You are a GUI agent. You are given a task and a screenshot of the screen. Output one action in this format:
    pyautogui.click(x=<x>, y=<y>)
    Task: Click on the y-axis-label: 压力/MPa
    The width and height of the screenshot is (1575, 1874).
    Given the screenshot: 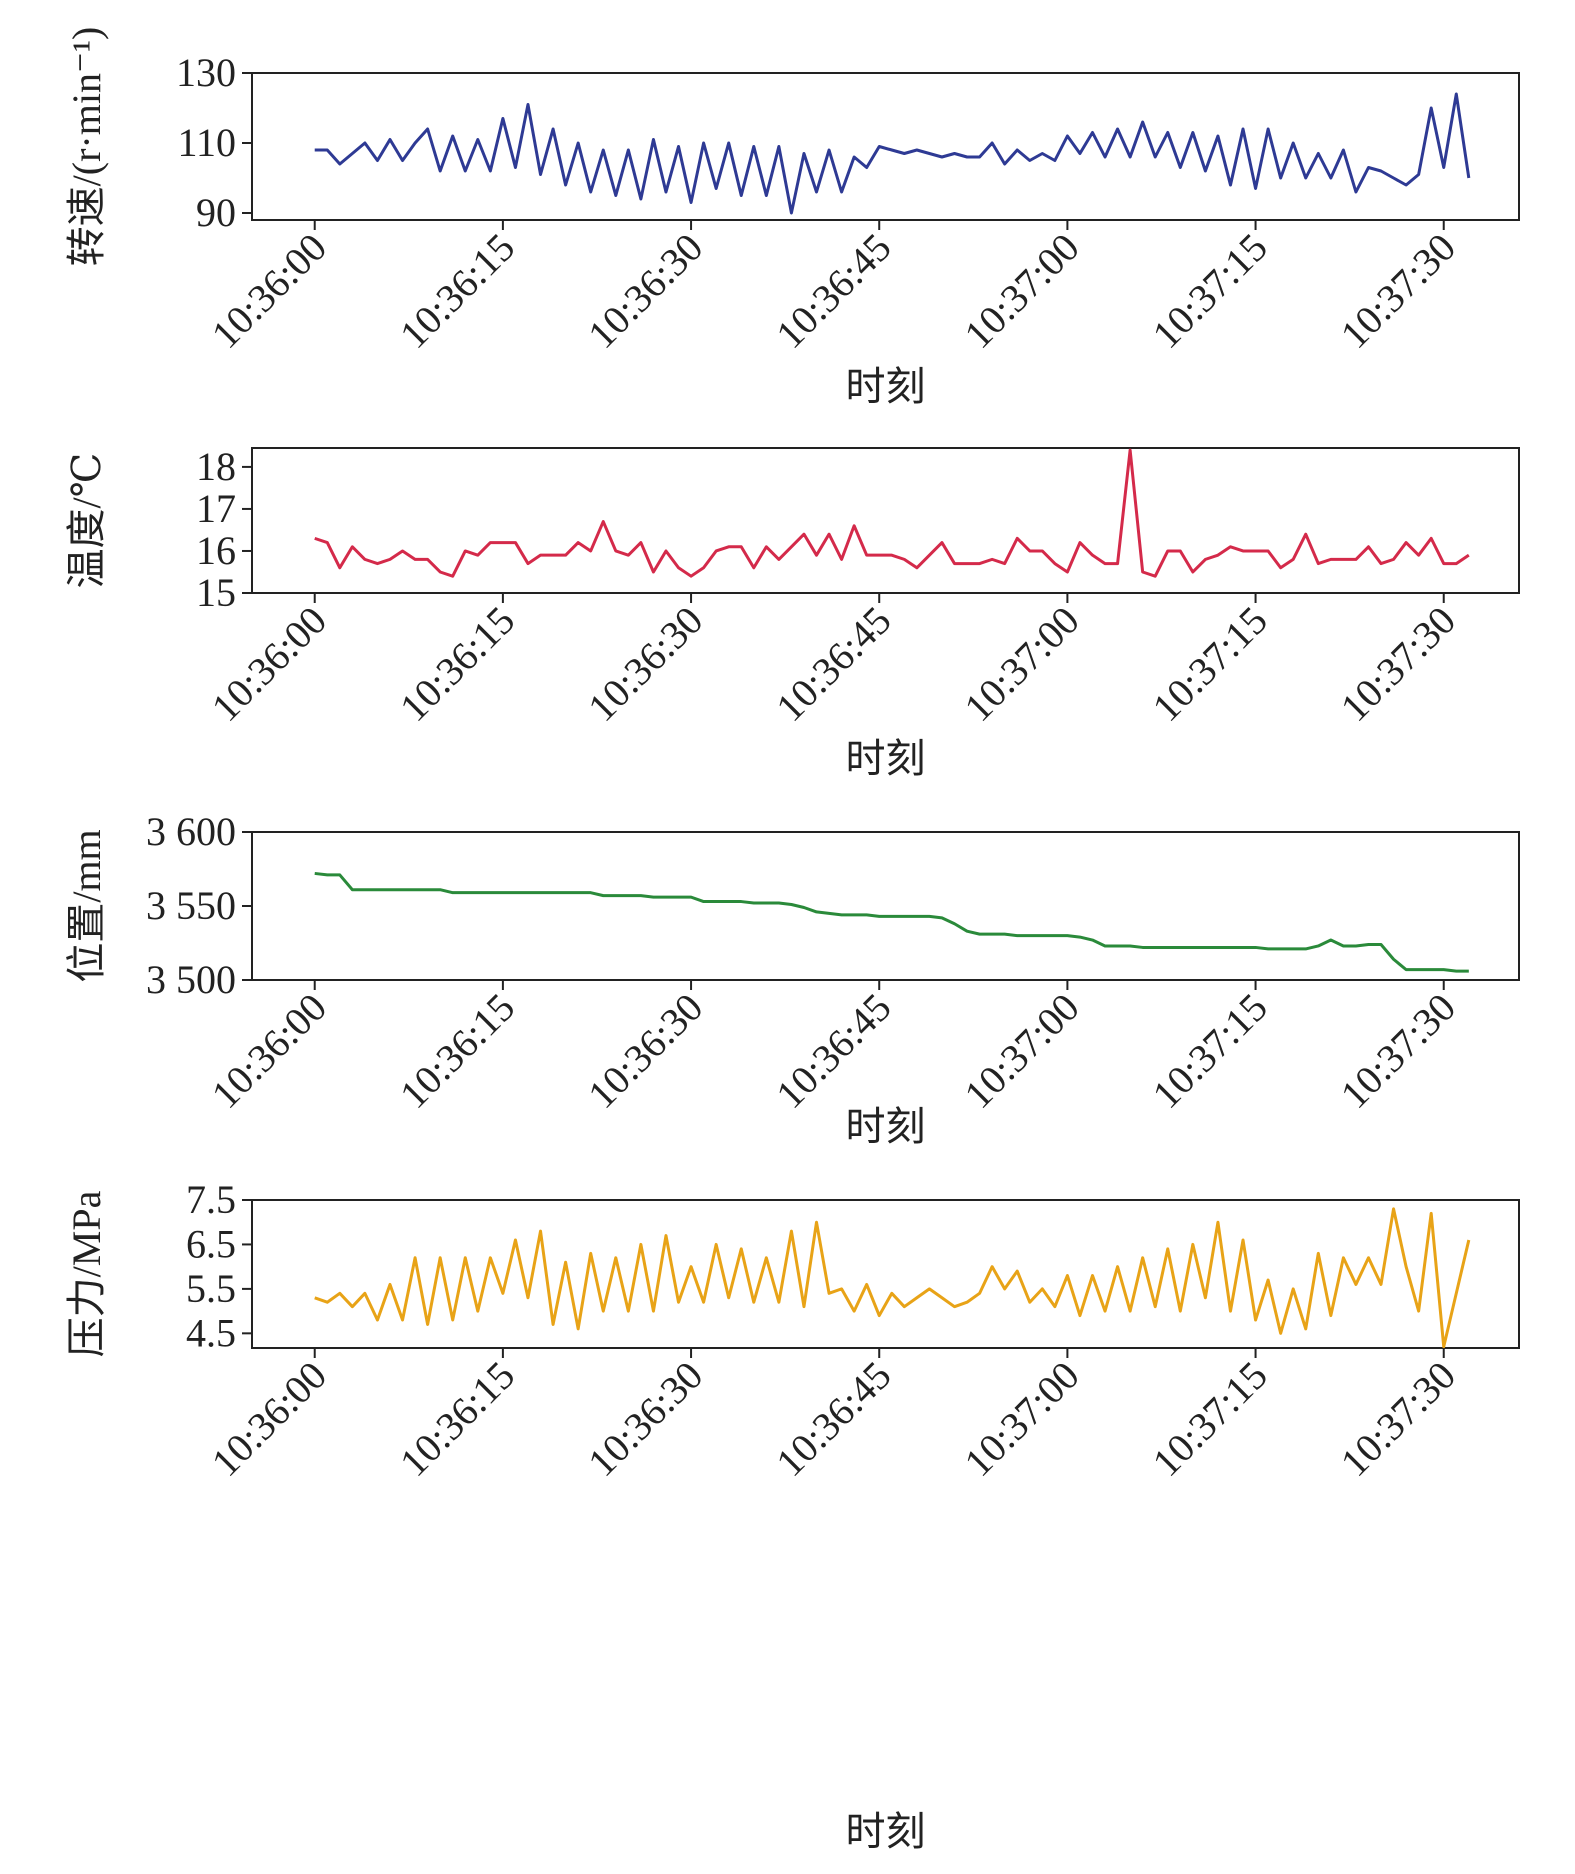 What is the action you would take?
    pyautogui.click(x=86, y=1273)
    